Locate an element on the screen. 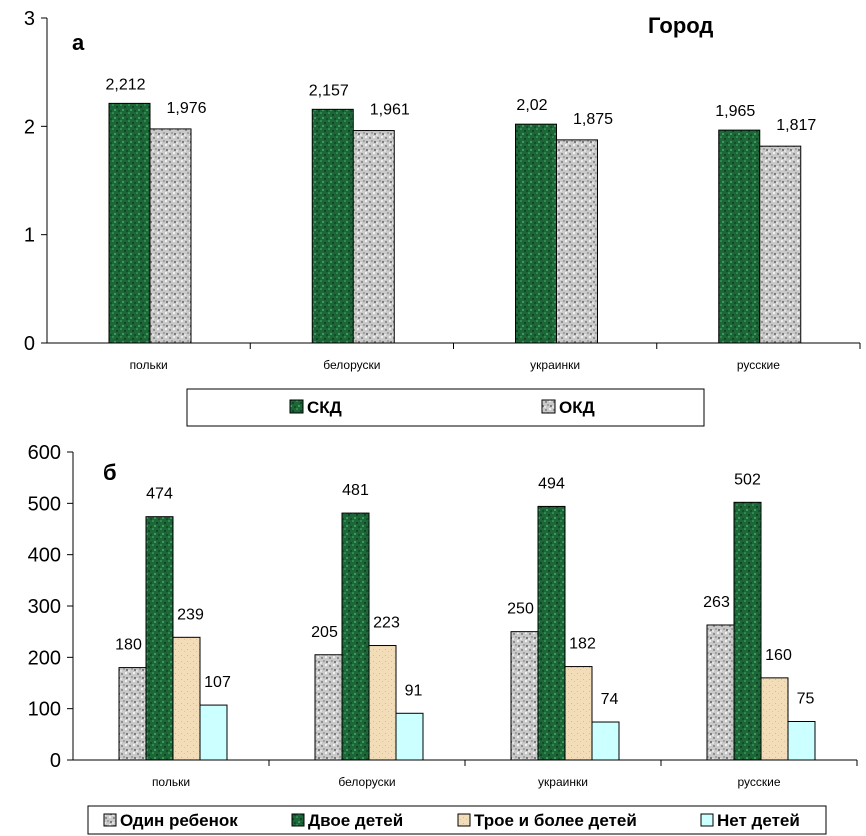  data-label: 74 is located at coordinates (610, 699).